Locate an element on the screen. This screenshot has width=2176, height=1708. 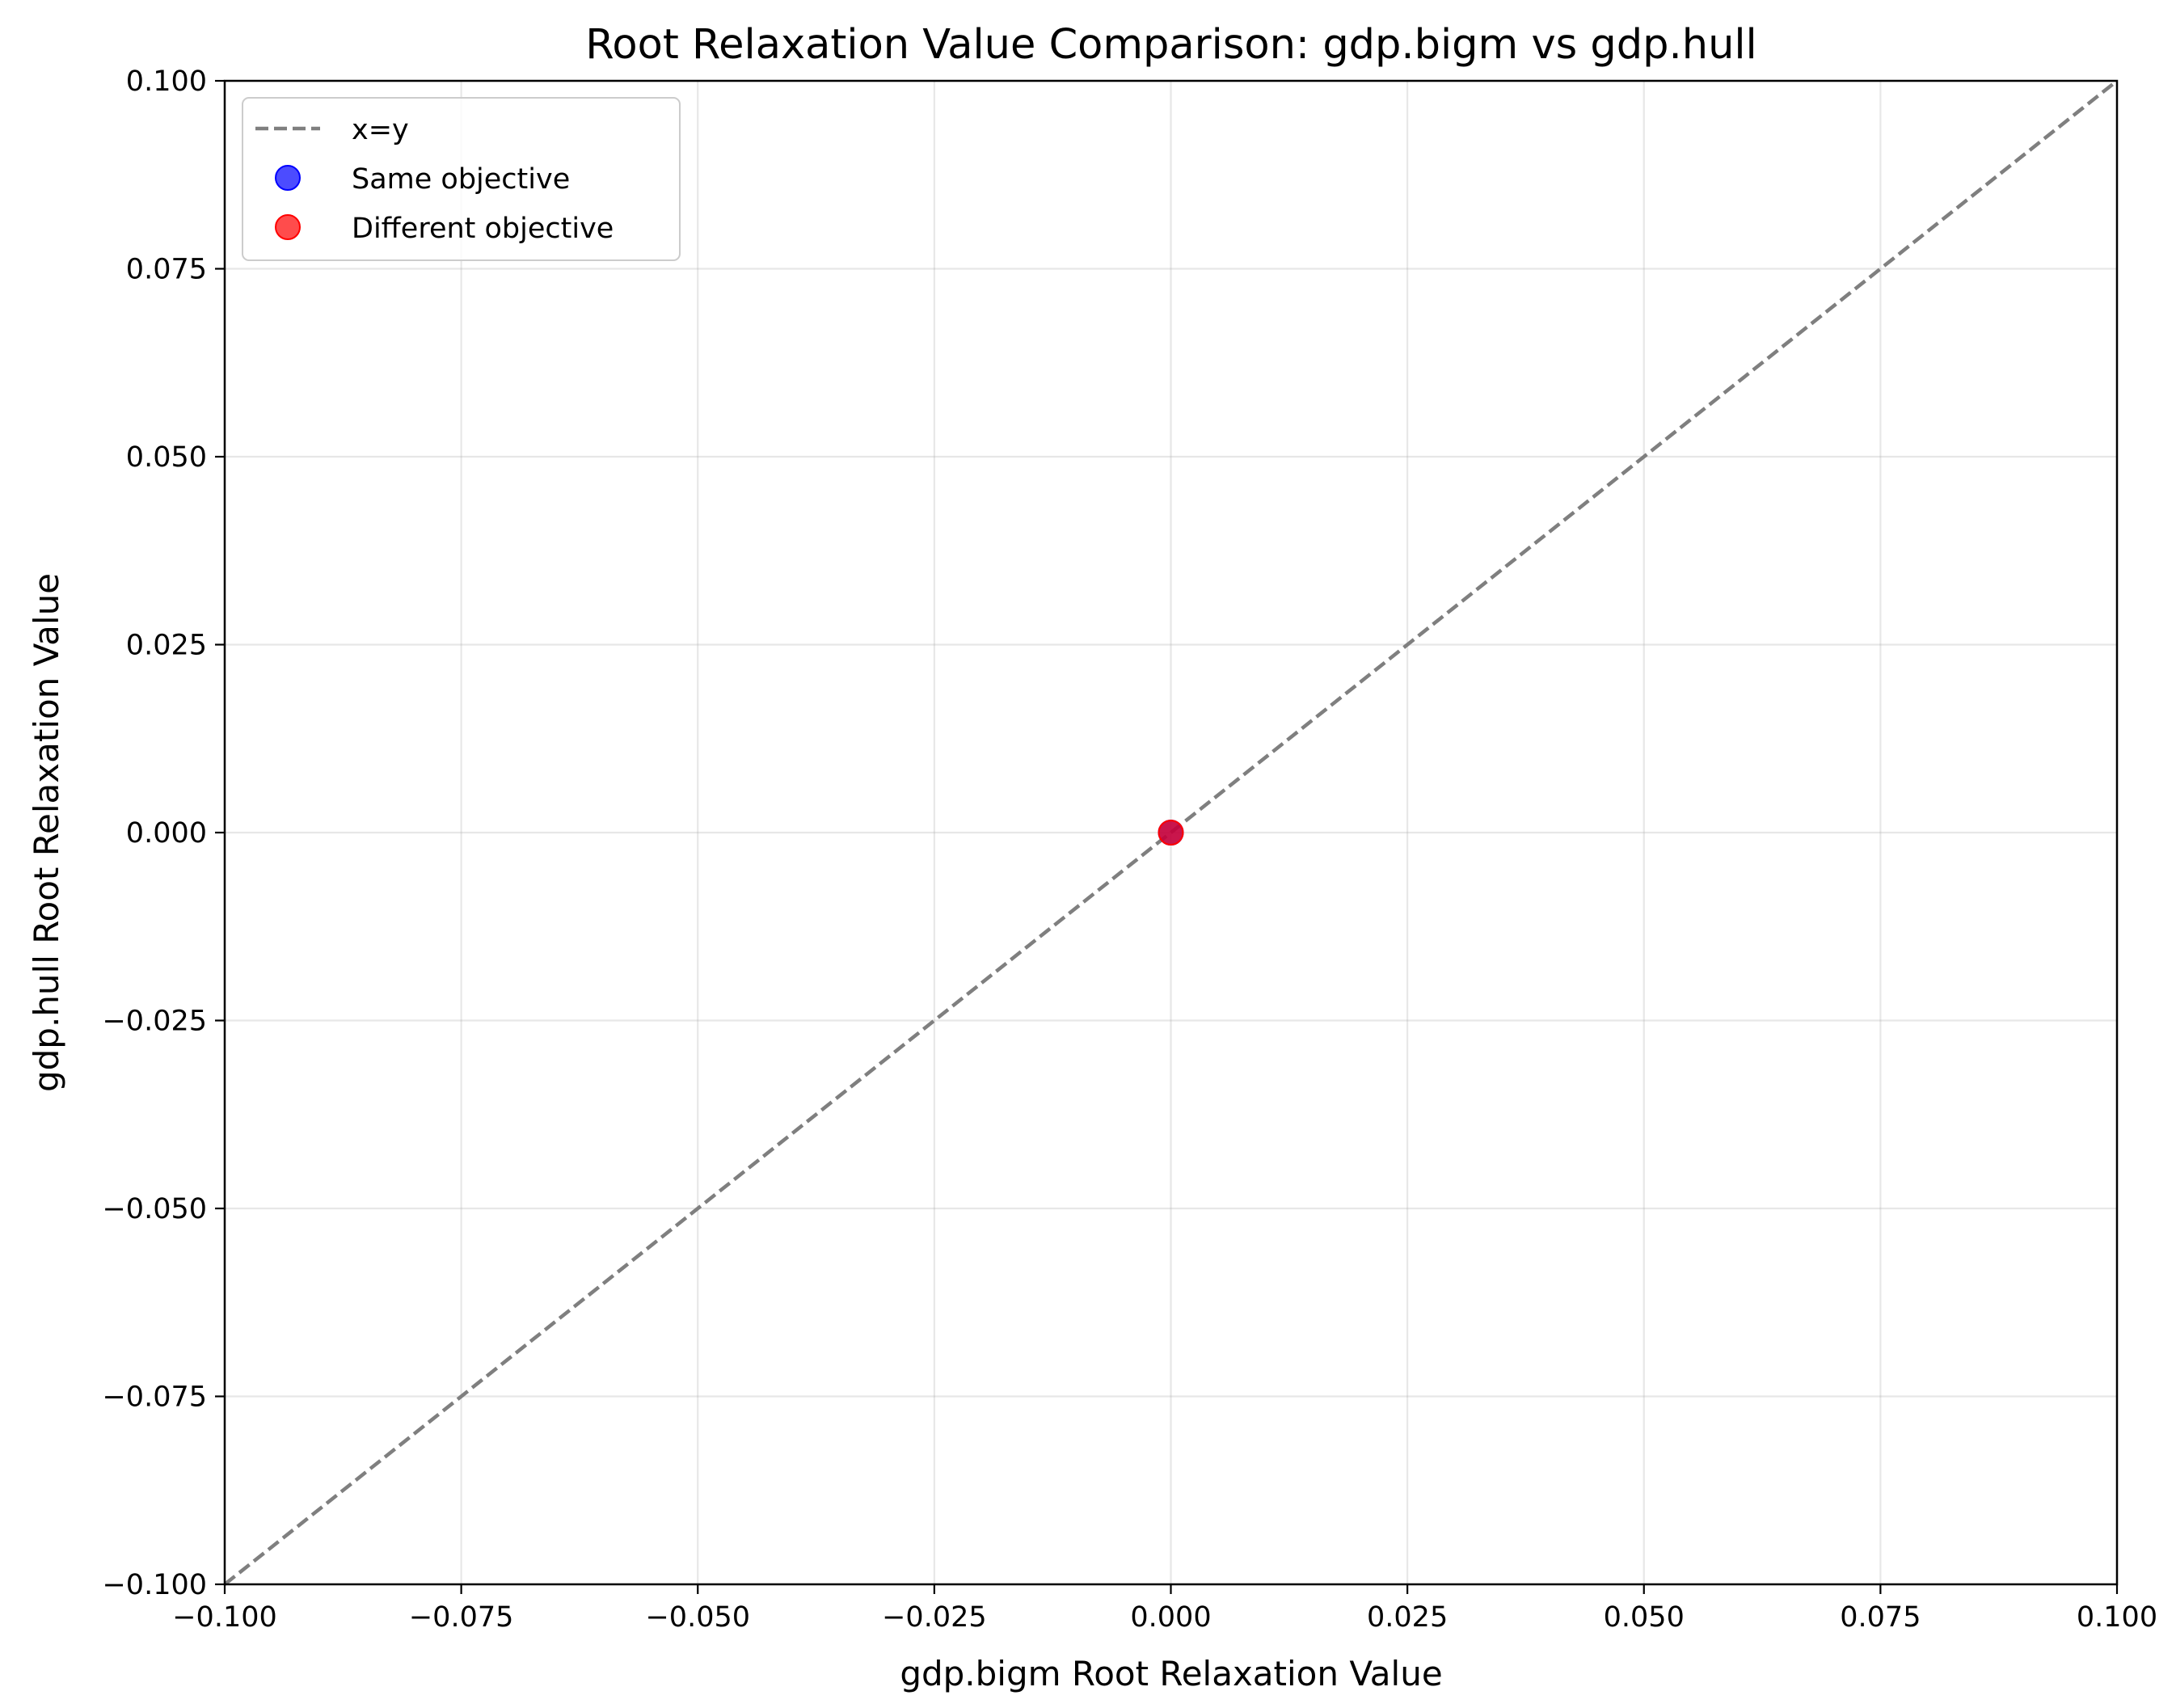
y-tick-label: 0.000 is located at coordinates (166, 834).